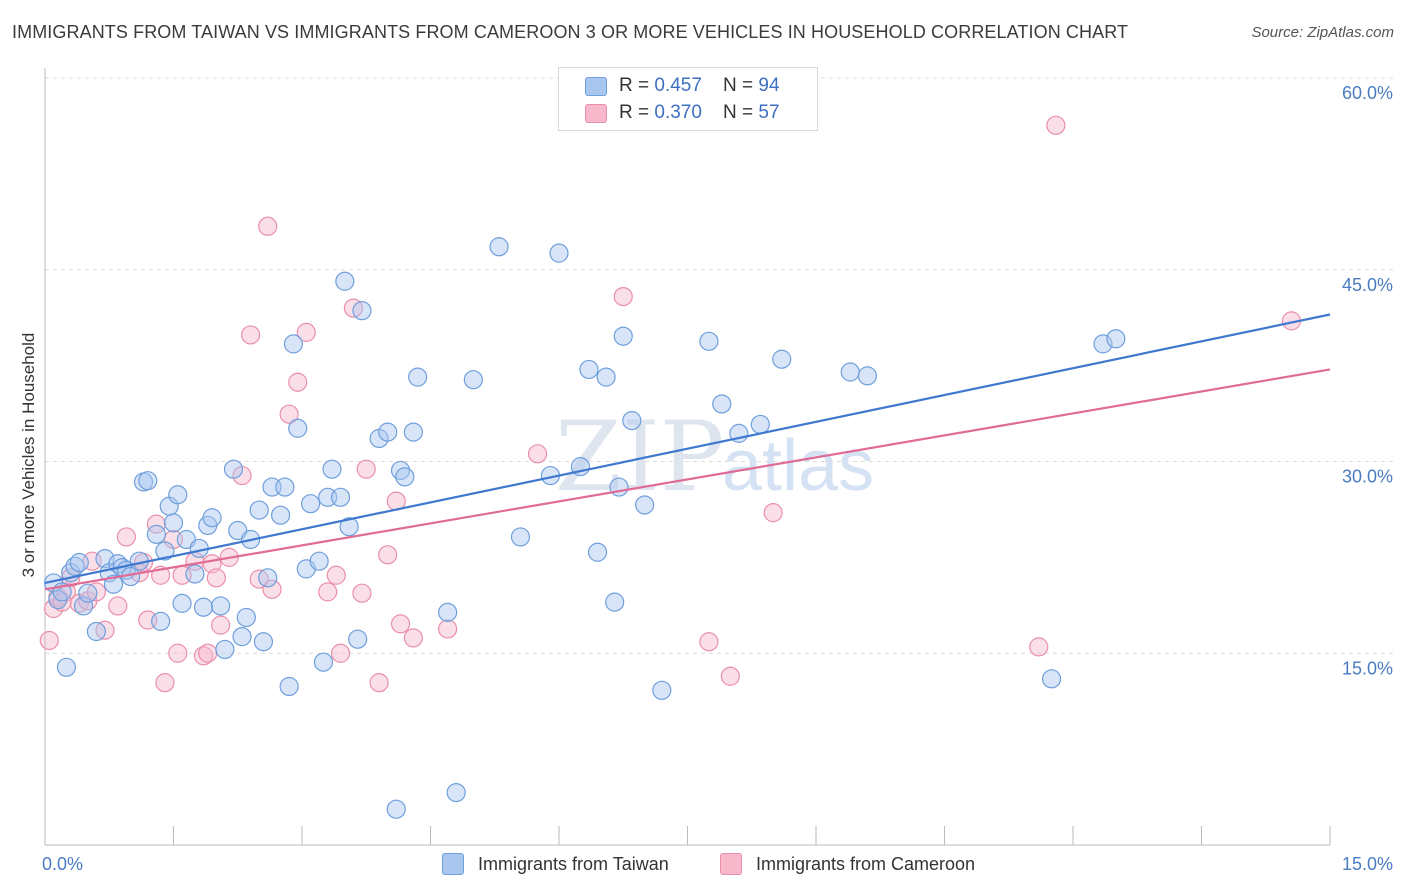 The width and height of the screenshot is (1406, 892). What do you see at coordinates (1367, 285) in the screenshot?
I see `y-tick-label-2: 45.0%` at bounding box center [1367, 285].